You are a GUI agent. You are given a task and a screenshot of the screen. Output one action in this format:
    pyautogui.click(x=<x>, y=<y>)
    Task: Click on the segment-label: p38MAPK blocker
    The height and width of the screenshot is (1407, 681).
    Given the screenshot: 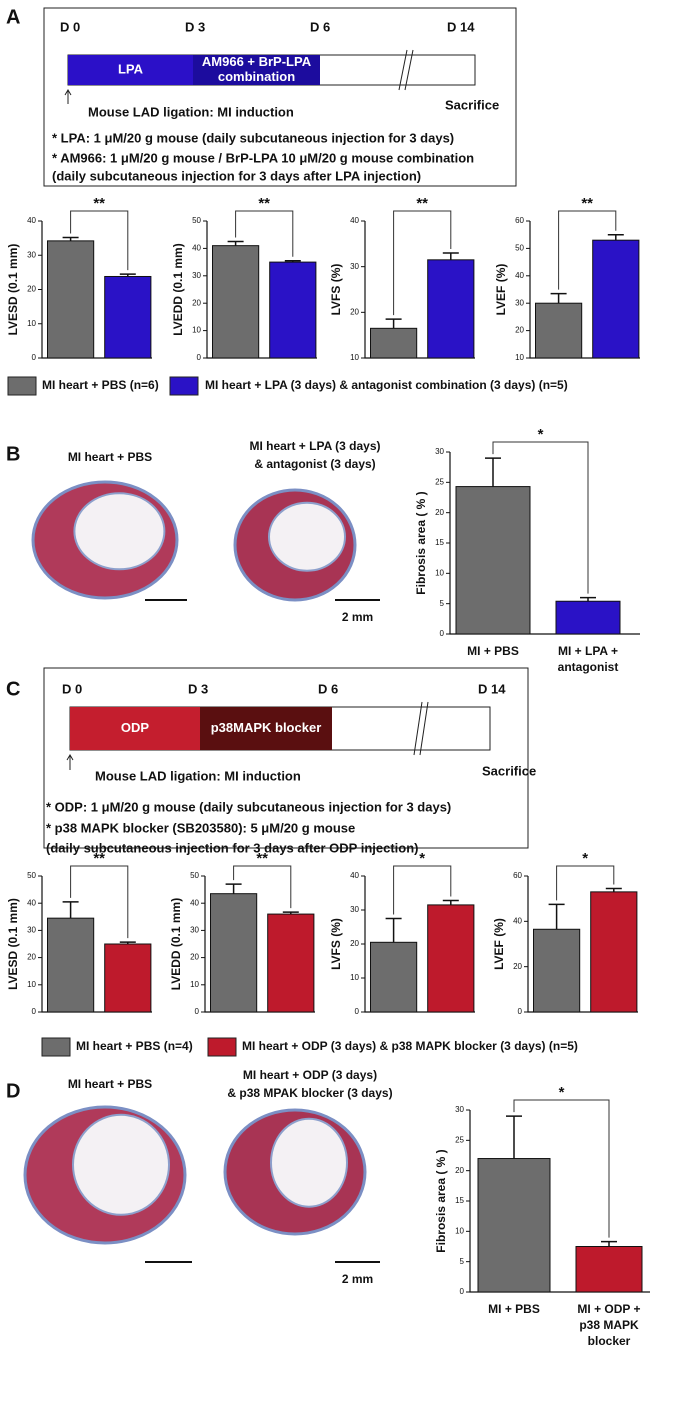 What is the action you would take?
    pyautogui.click(x=266, y=727)
    